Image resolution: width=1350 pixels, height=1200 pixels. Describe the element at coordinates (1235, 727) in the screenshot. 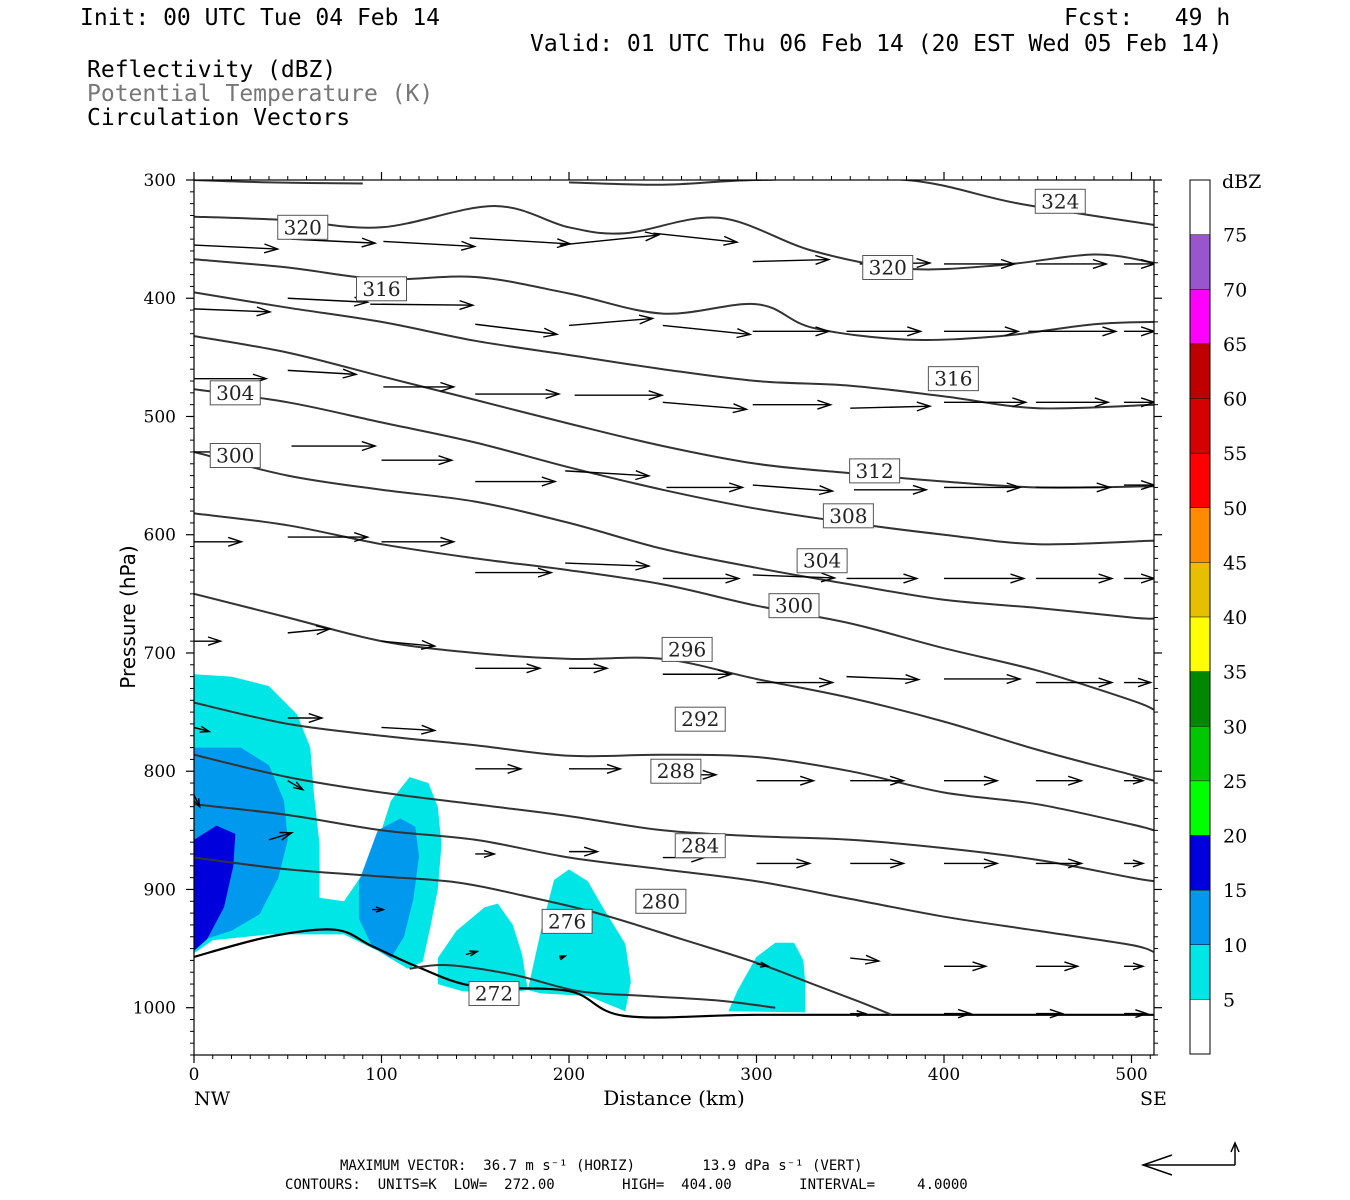

I see `colorbar-tick-label: 30` at that location.